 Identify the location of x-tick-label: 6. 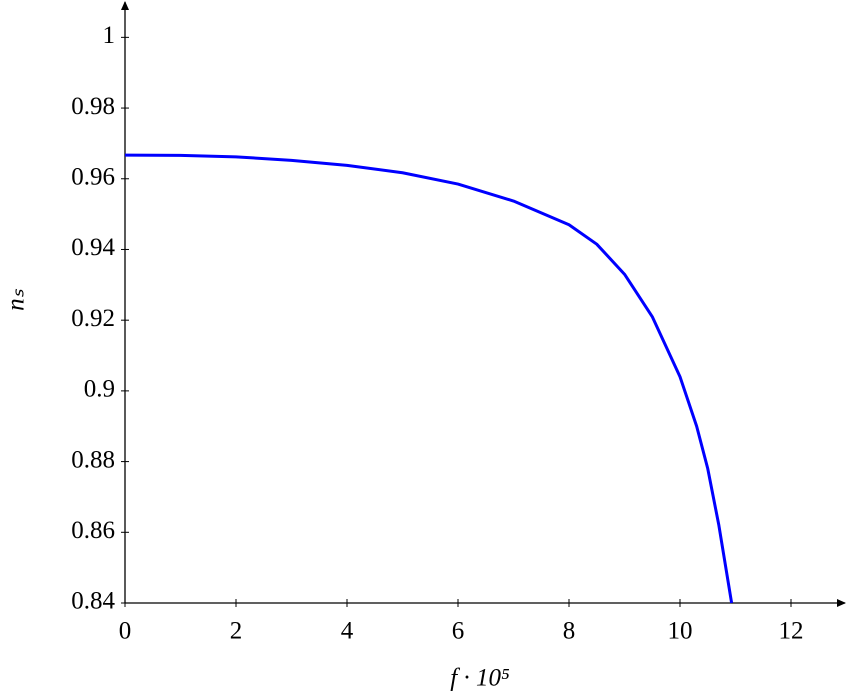
(458, 631).